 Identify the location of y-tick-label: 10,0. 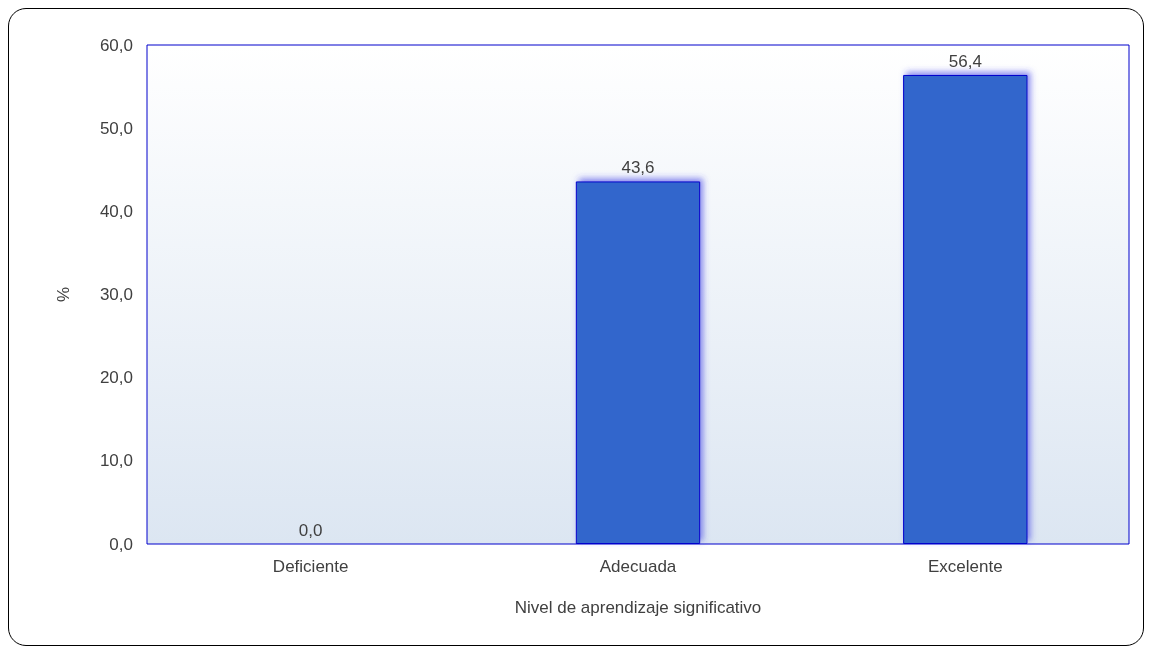
(116, 461).